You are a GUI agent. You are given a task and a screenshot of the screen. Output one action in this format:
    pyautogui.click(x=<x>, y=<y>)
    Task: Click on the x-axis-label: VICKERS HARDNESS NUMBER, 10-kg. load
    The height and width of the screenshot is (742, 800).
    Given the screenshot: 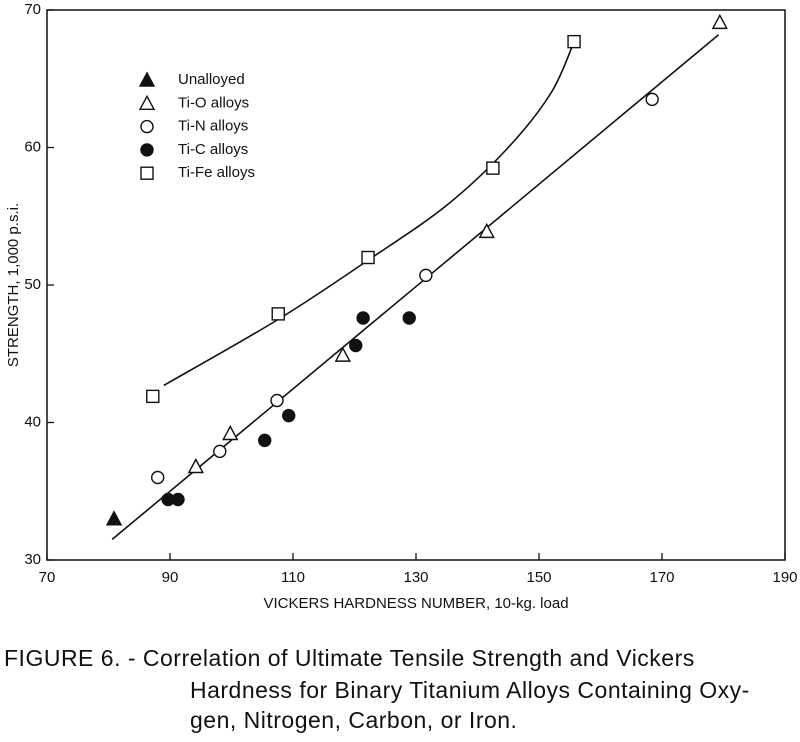 What is the action you would take?
    pyautogui.click(x=415, y=603)
    